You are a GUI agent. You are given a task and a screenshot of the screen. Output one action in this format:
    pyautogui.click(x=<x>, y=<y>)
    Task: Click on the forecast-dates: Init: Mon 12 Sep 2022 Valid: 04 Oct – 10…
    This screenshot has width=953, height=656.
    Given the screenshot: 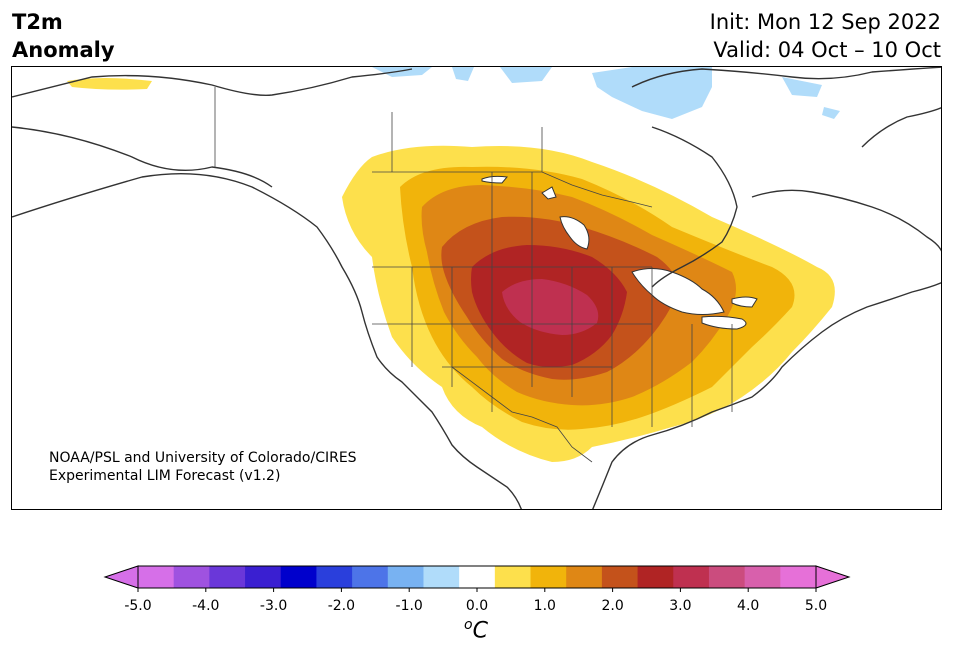 What is the action you would take?
    pyautogui.click(x=825, y=36)
    